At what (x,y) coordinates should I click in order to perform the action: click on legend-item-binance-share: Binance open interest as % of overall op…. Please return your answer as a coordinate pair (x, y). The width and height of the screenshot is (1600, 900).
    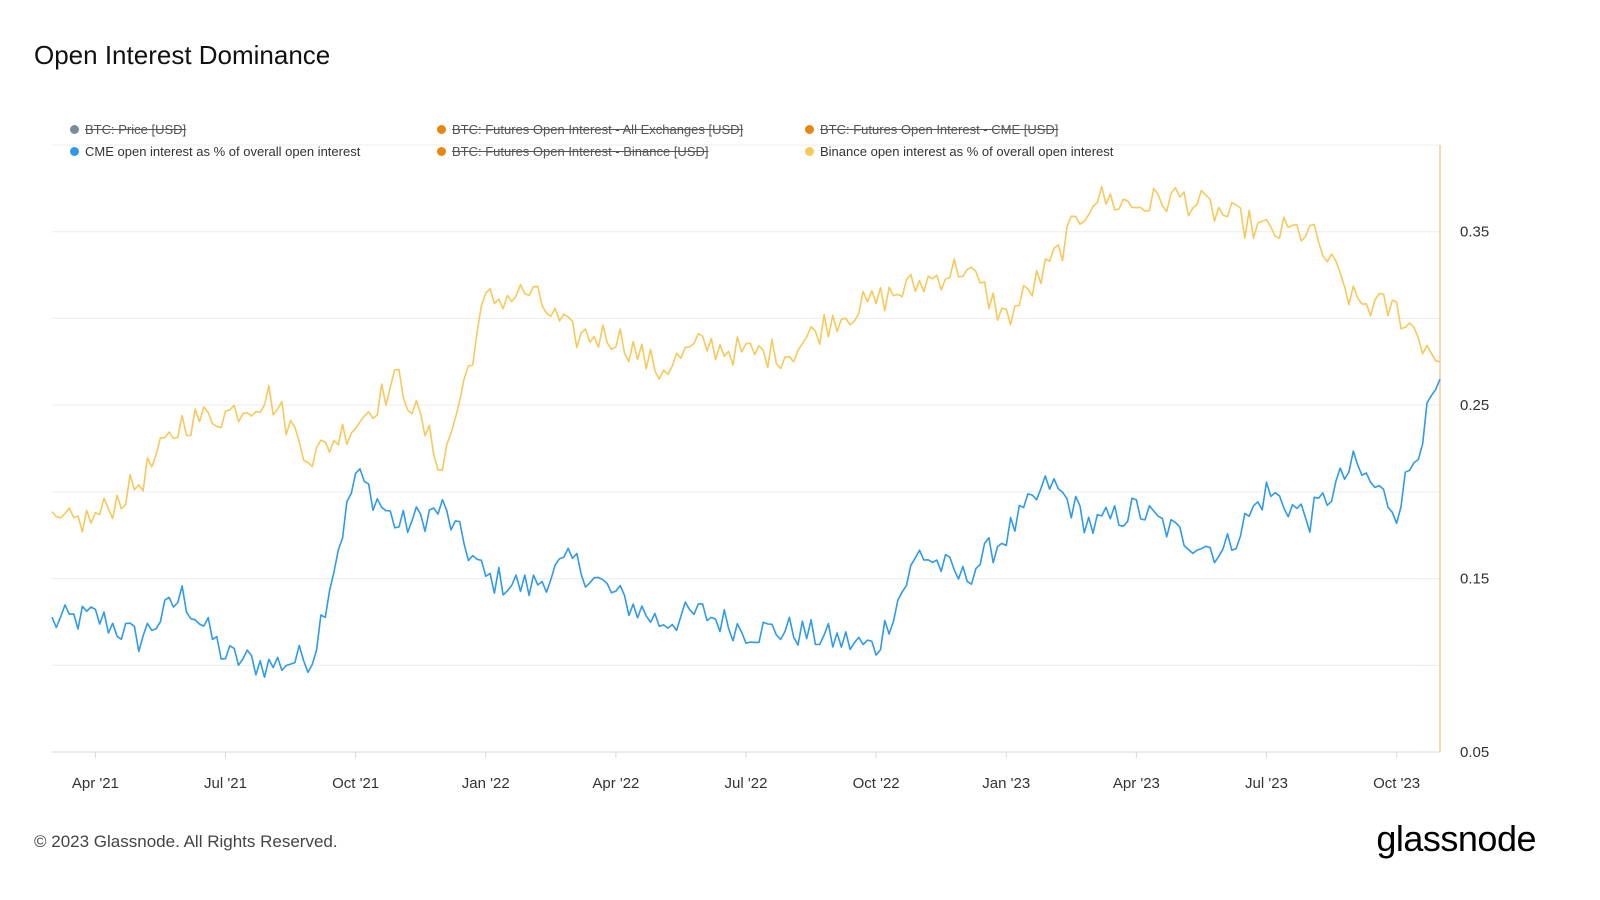
    Looking at the image, I should click on (959, 151).